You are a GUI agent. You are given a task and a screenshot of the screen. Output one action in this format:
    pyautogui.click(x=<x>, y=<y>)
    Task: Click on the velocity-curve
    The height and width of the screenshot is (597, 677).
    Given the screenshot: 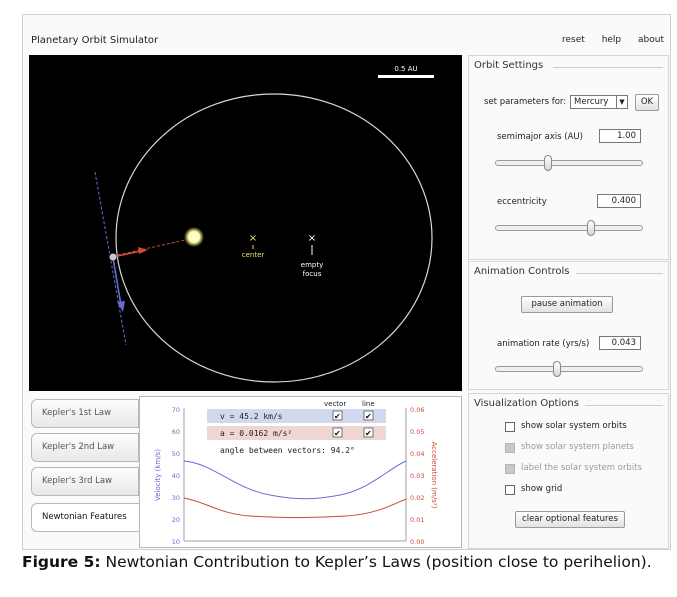 What is the action you would take?
    pyautogui.click(x=295, y=480)
    